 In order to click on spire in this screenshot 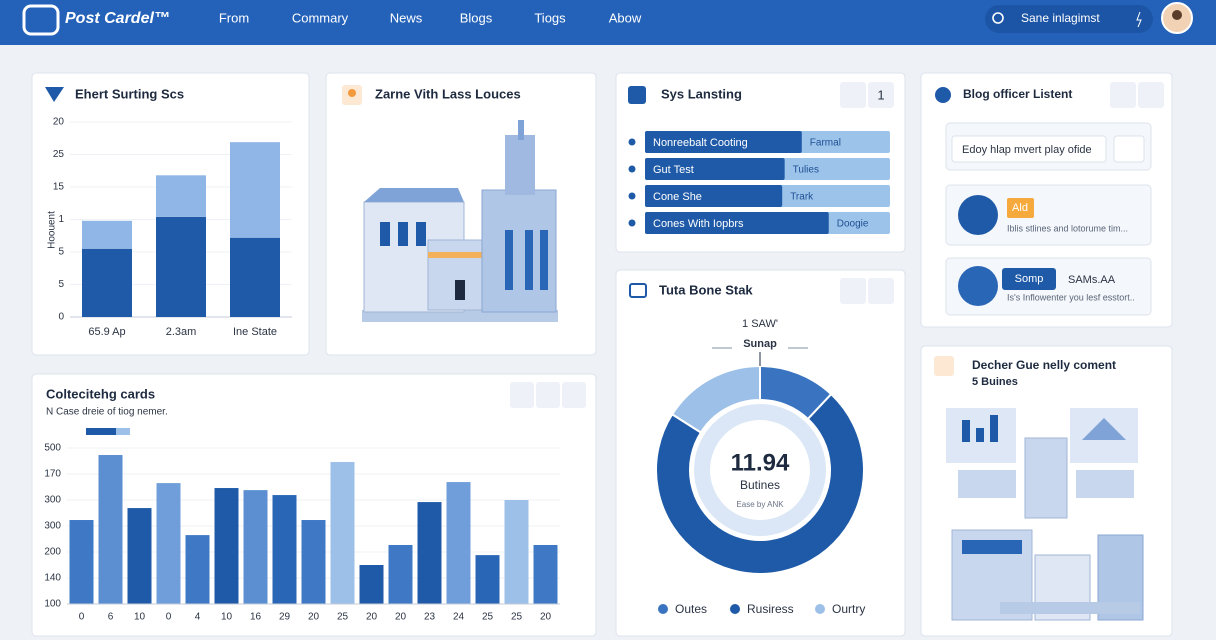, I will do `click(520, 165)`.